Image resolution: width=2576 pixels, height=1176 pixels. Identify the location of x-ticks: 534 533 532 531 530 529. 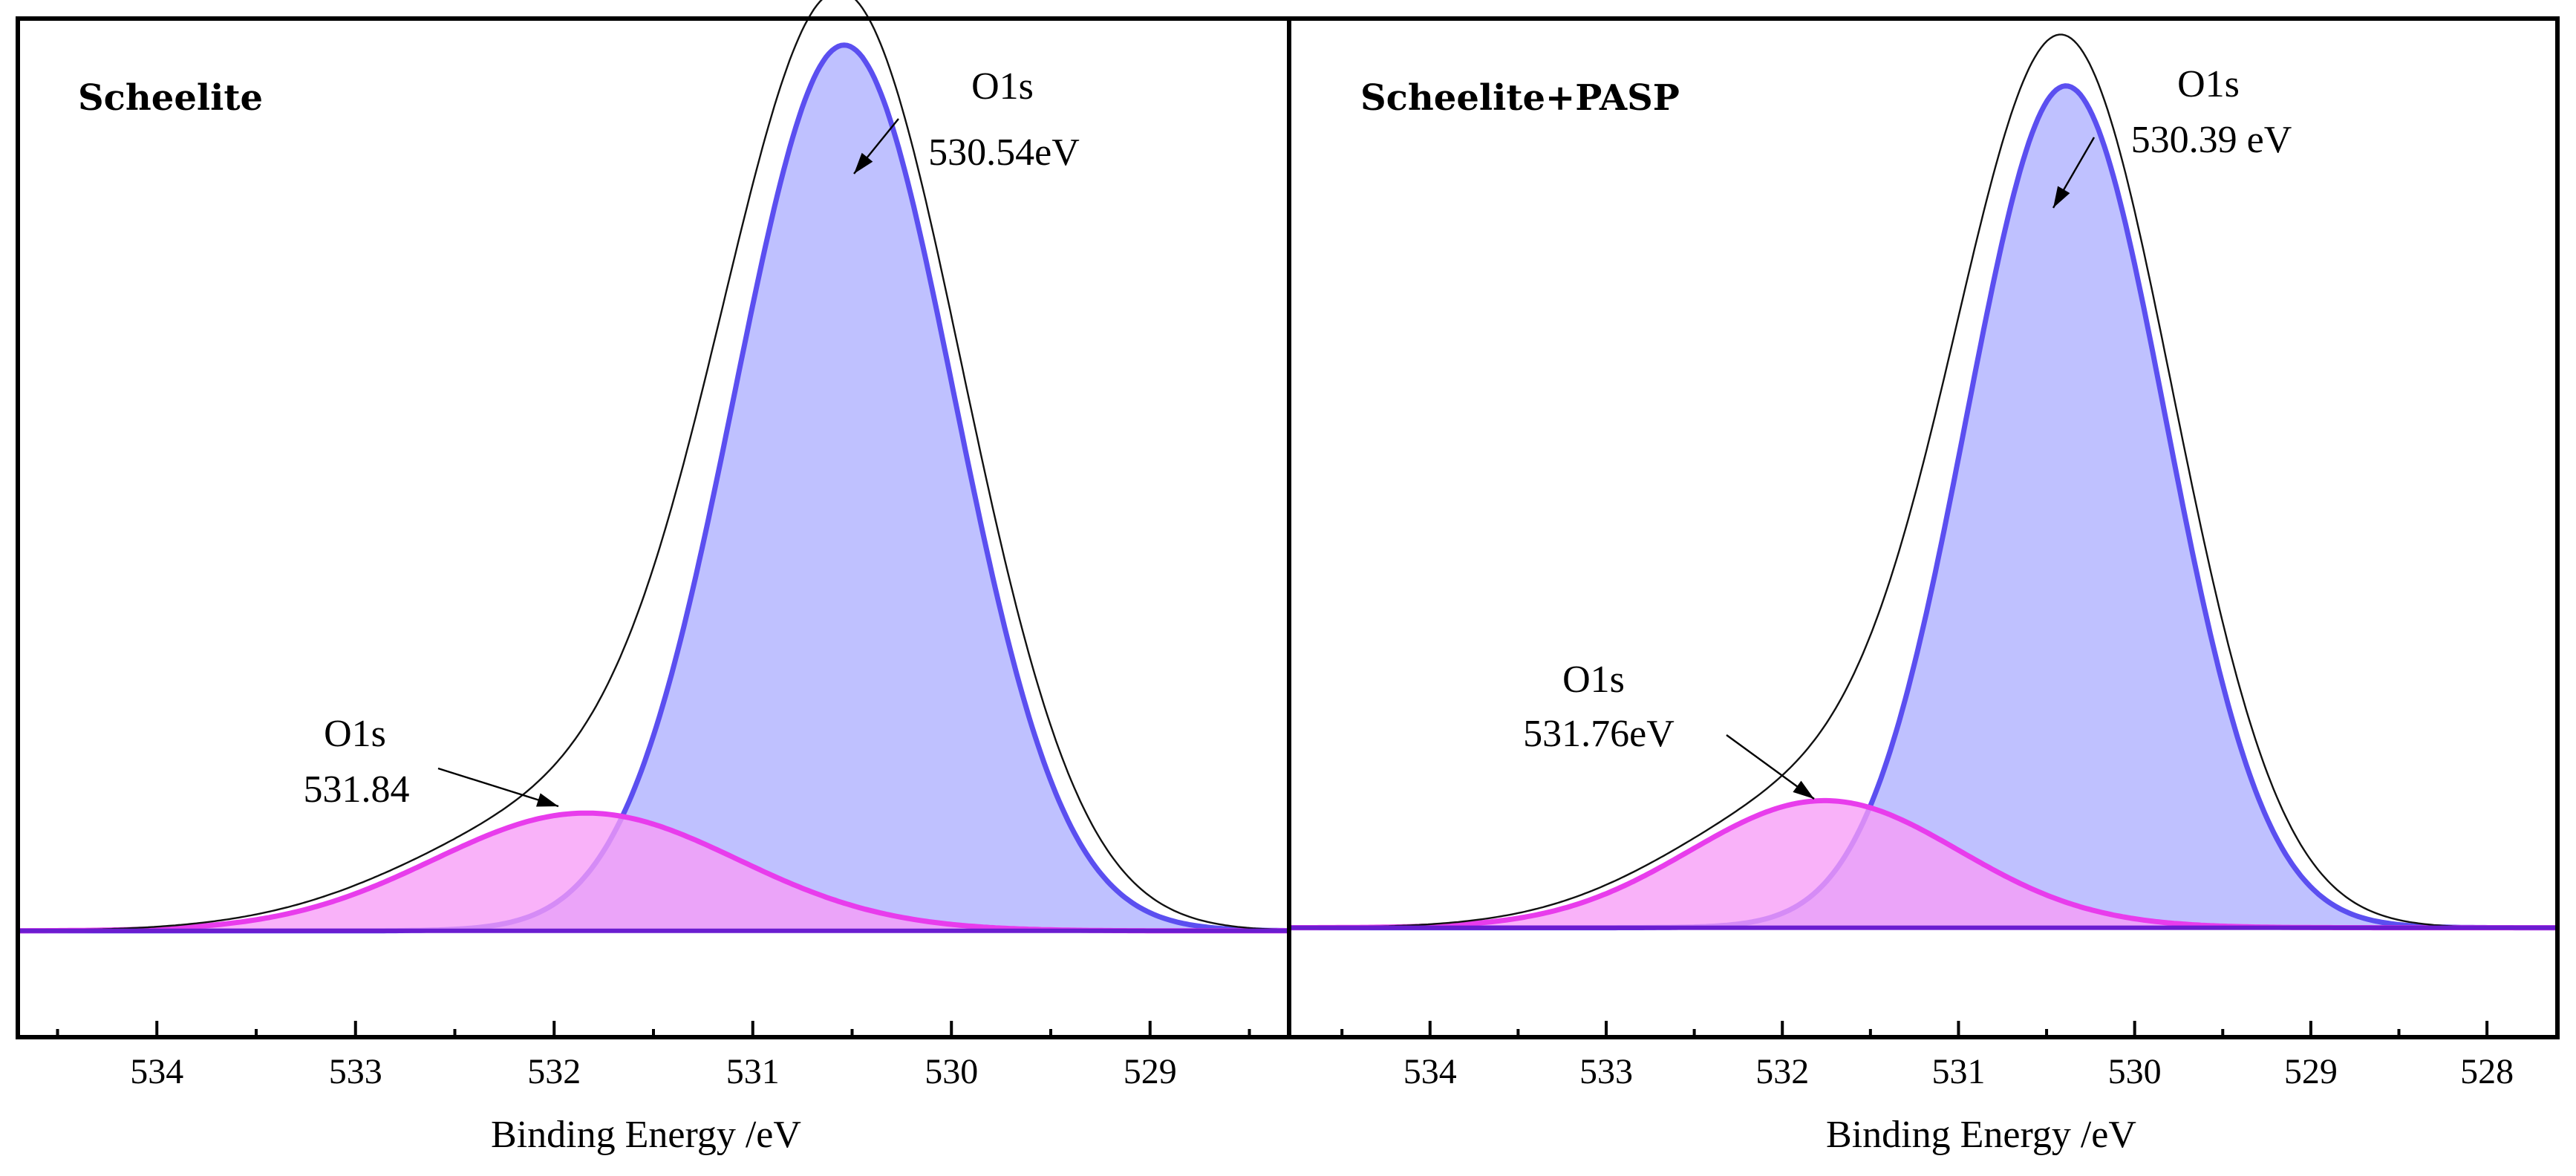
(653, 1056).